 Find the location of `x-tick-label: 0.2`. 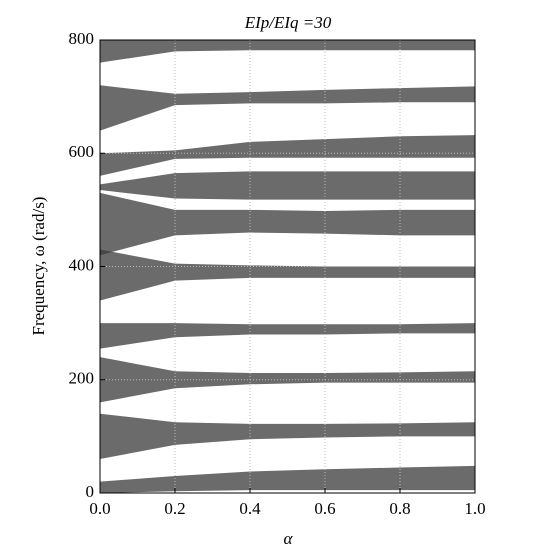

x-tick-label: 0.2 is located at coordinates (174, 508).